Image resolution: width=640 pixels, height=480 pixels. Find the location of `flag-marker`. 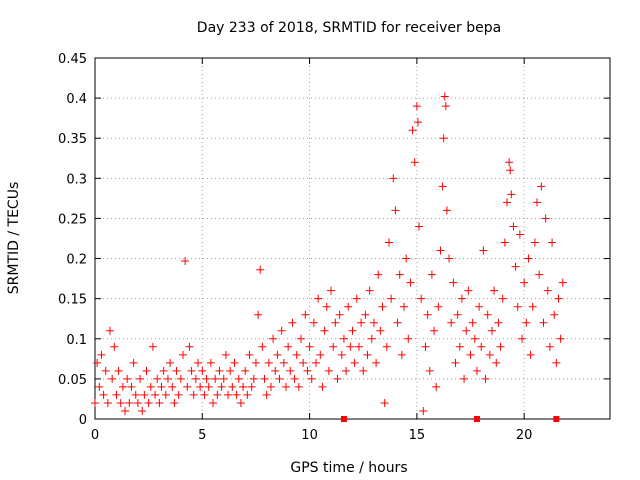

flag-marker is located at coordinates (476, 419).